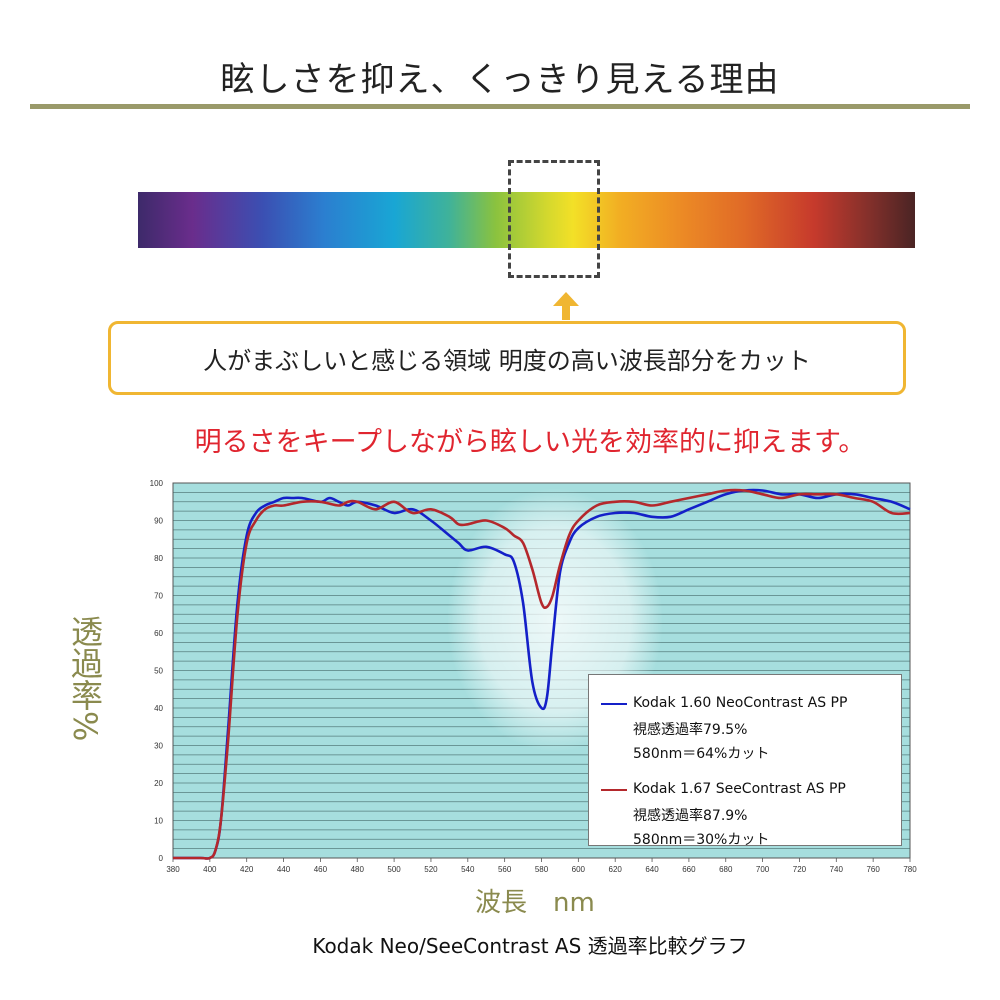 The width and height of the screenshot is (1000, 1000). Describe the element at coordinates (652, 869) in the screenshot. I see `x-tick-label: 640` at that location.